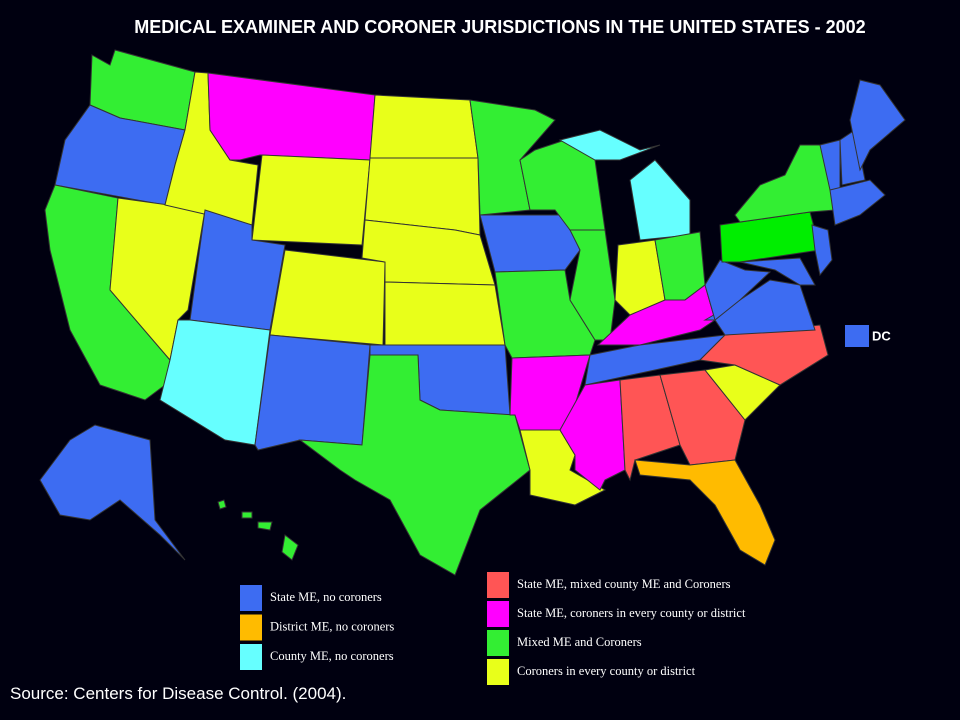 The height and width of the screenshot is (720, 960). What do you see at coordinates (579, 642) in the screenshot?
I see `legend-label: Mixed ME and Coroners` at bounding box center [579, 642].